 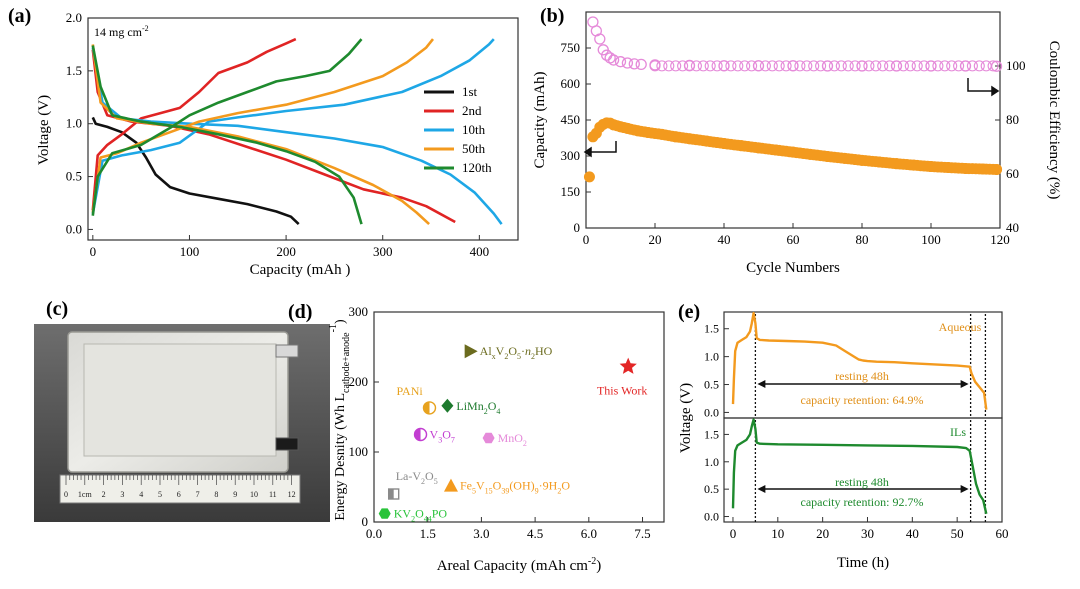 What do you see at coordinates (486, 351) in the screenshot?
I see `d-label-part: Al` at bounding box center [486, 351].